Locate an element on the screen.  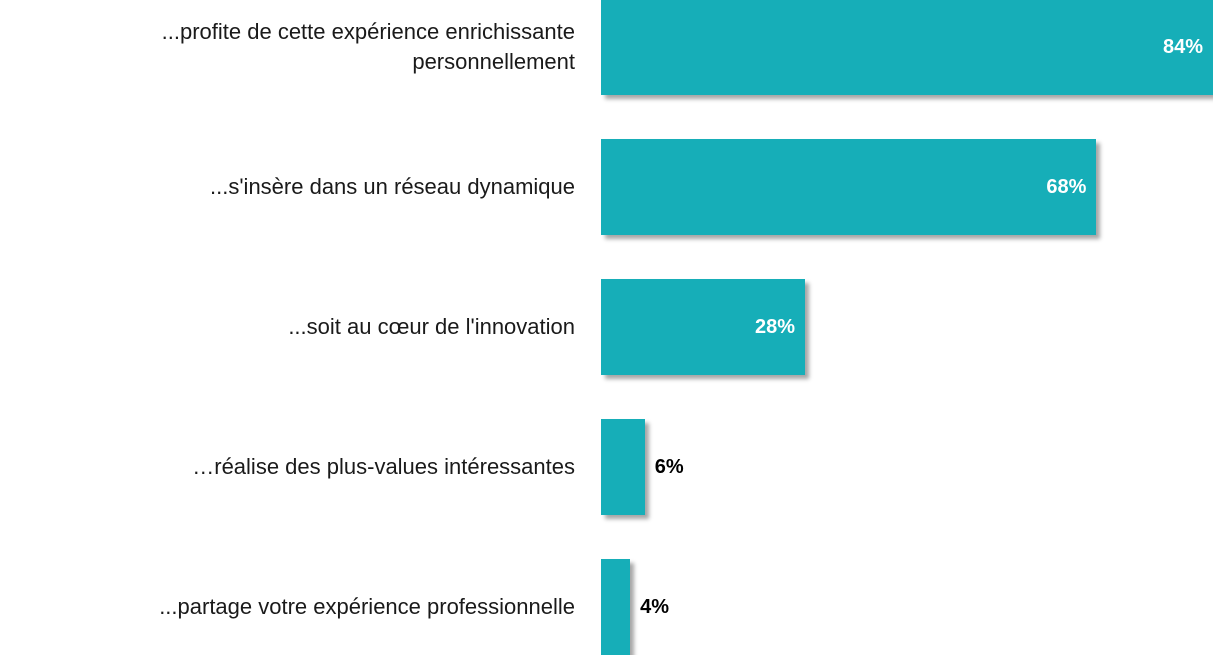
value-label: 6% is located at coordinates (669, 467).